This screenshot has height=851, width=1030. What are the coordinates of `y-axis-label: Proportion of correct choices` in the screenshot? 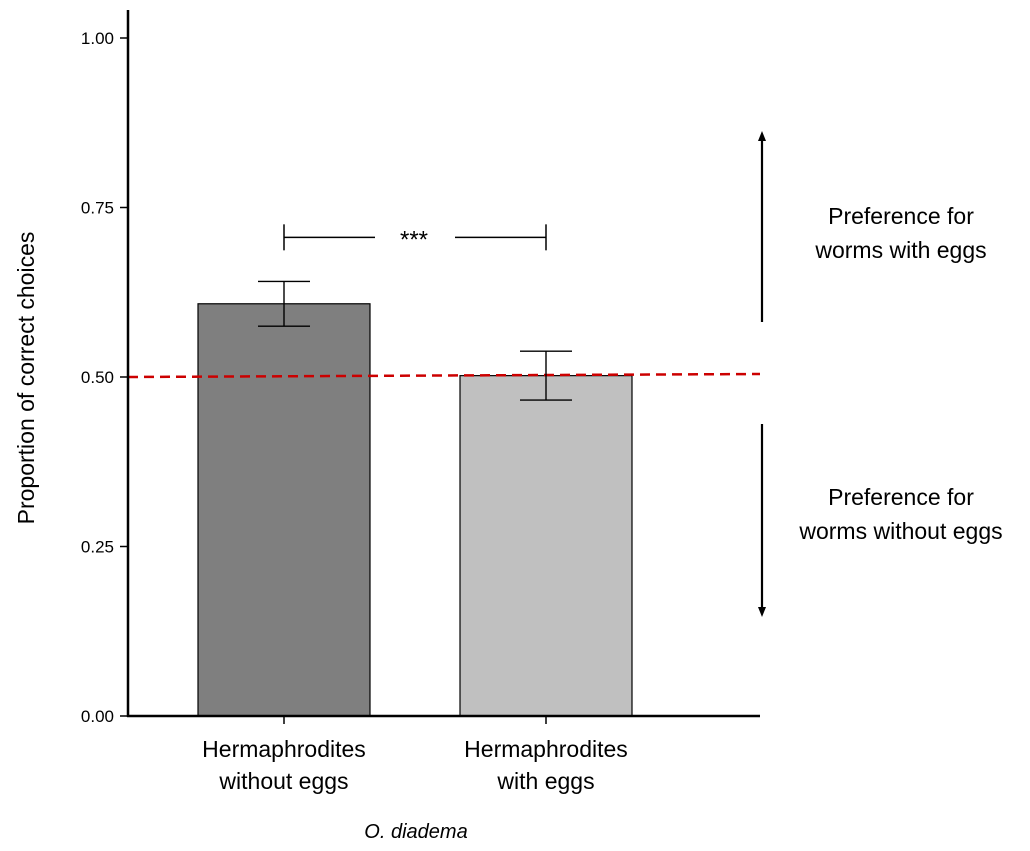 It's located at (26, 378).